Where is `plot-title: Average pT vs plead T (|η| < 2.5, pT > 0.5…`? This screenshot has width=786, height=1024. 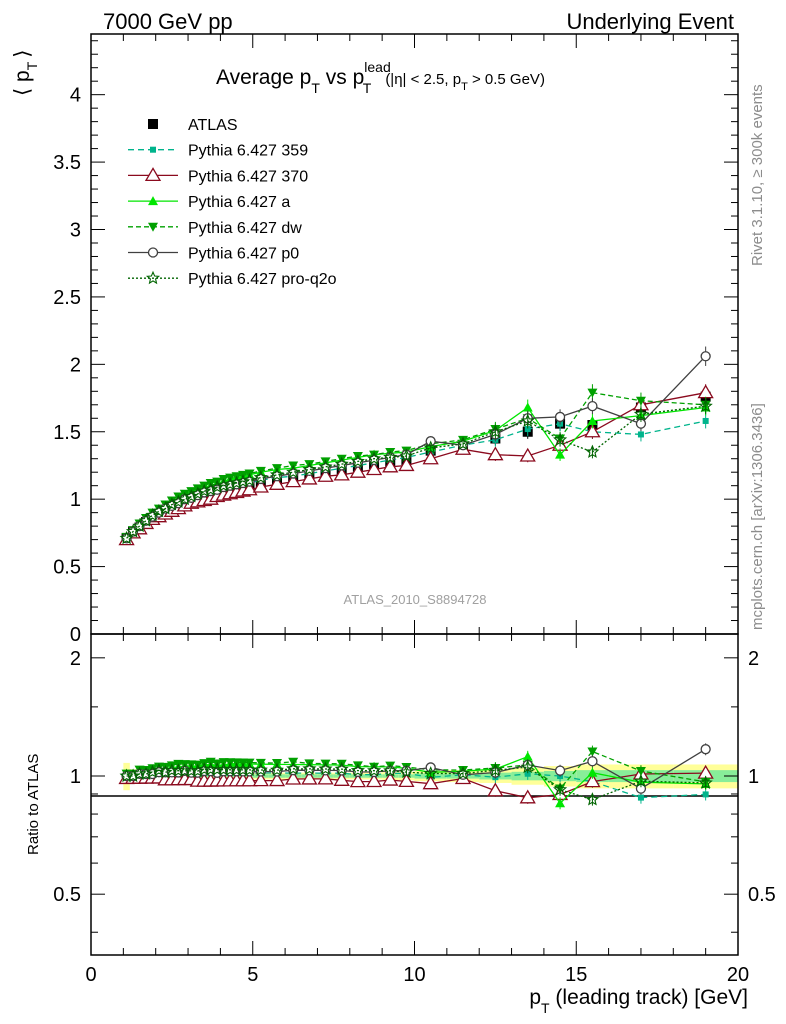 plot-title: Average pT vs plead T (|η| < 2.5, pT > 0.5… is located at coordinates (380, 77).